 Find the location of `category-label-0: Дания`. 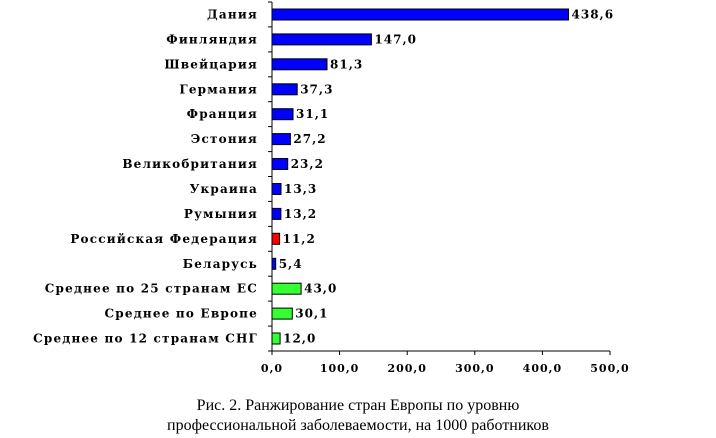

category-label-0: Дания is located at coordinates (232, 15).